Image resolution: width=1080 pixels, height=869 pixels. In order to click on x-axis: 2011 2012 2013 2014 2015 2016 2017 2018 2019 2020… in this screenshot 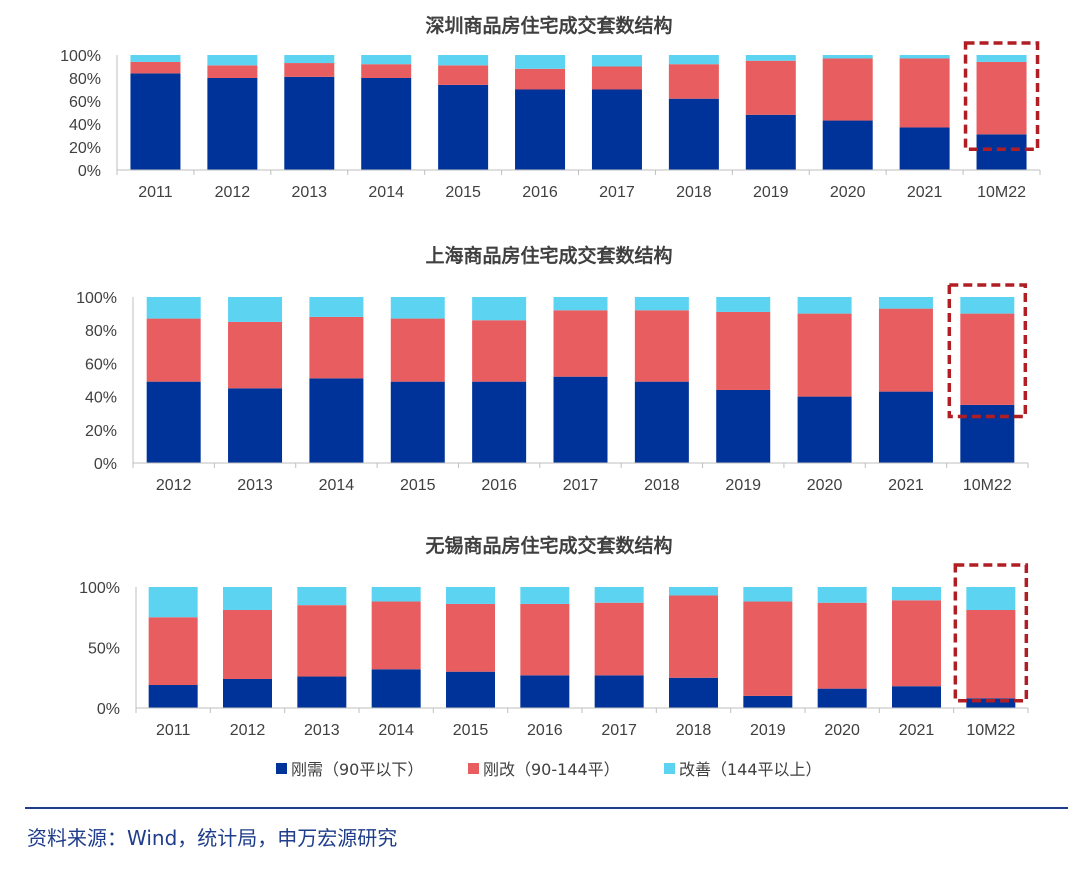, I will do `click(582, 723)`.